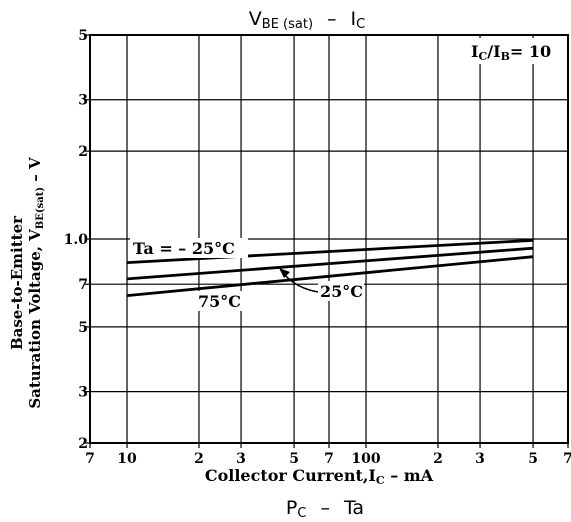 This screenshot has height=522, width=571. What do you see at coordinates (354, 19) in the screenshot?
I see `title-rest: I` at bounding box center [354, 19].